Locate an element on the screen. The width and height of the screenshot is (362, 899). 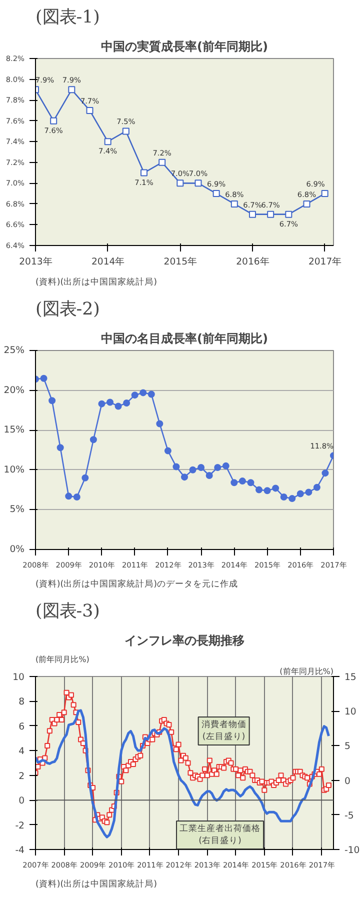
y-tick-label: 0 is located at coordinates (21, 801).